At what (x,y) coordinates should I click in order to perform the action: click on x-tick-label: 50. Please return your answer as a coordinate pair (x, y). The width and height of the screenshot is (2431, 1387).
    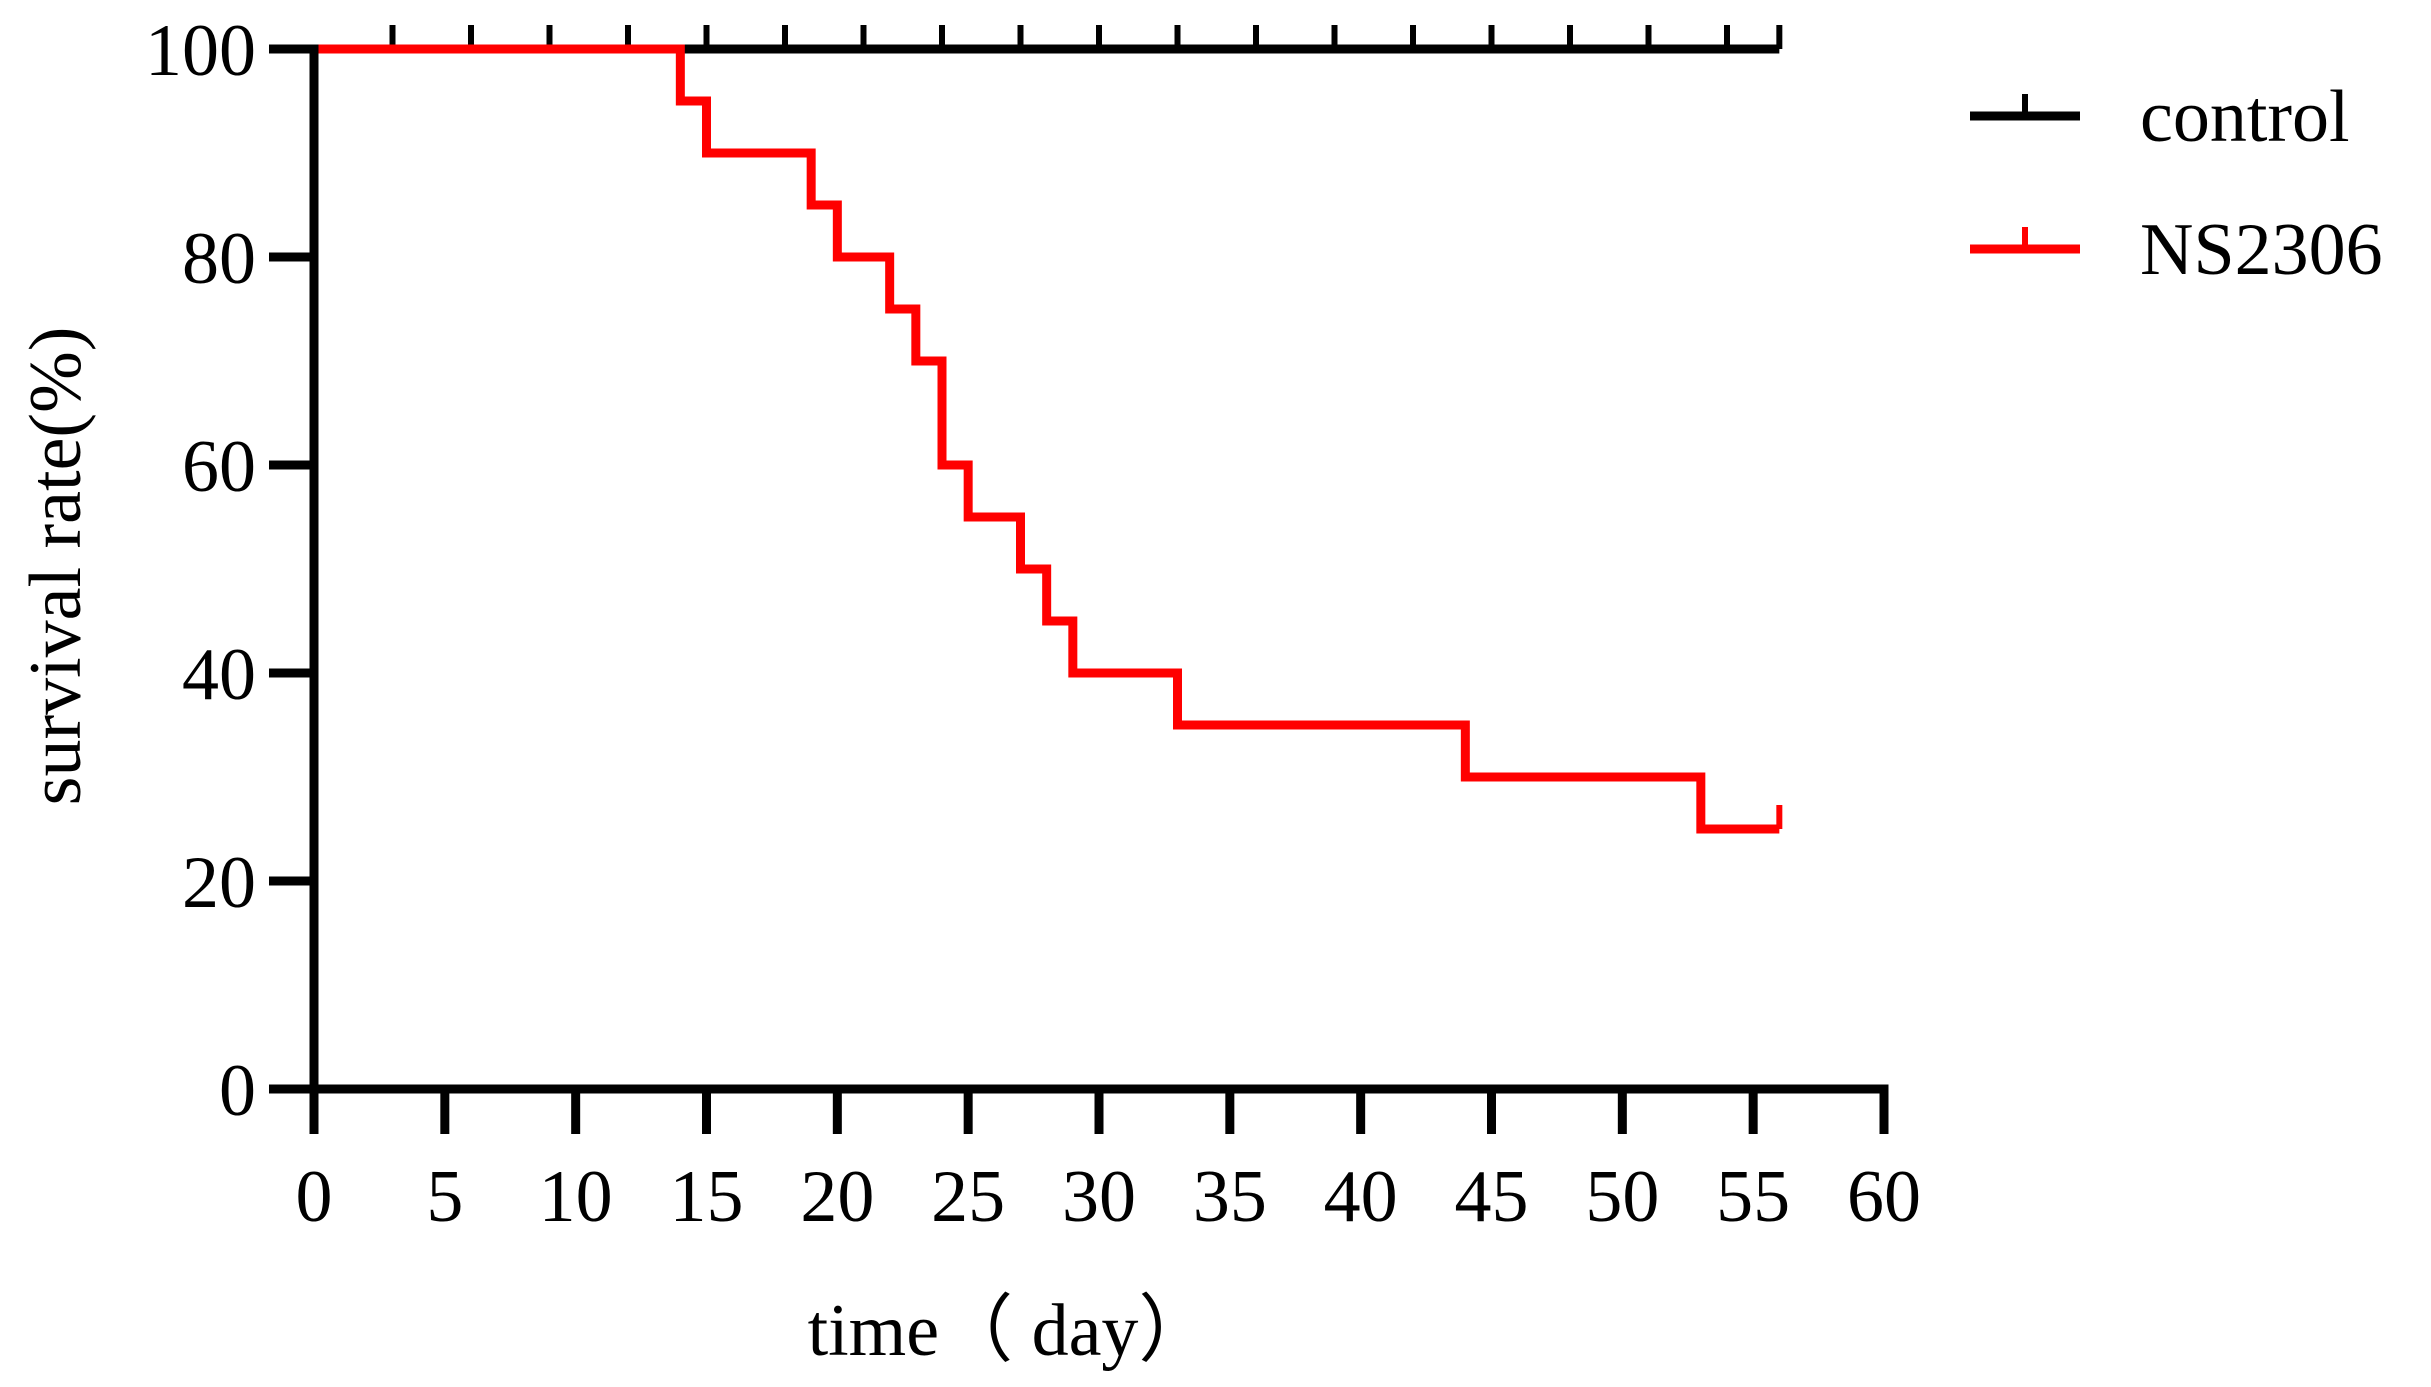
    Looking at the image, I should click on (1622, 1197).